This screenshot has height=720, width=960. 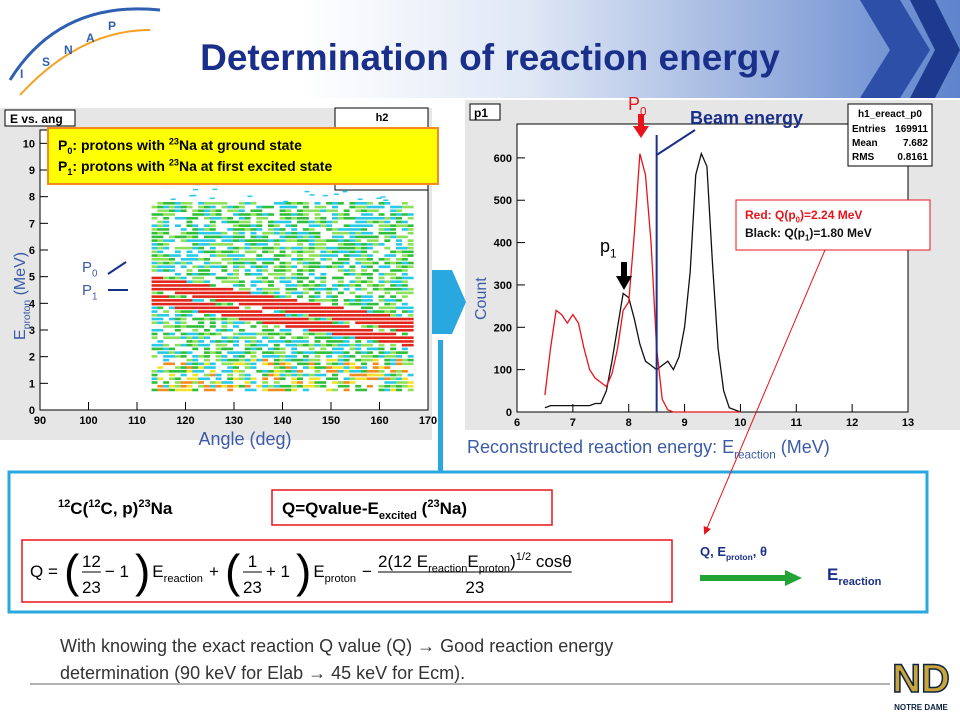 What do you see at coordinates (513, 561) in the screenshot?
I see `numerator-part: )` at bounding box center [513, 561].